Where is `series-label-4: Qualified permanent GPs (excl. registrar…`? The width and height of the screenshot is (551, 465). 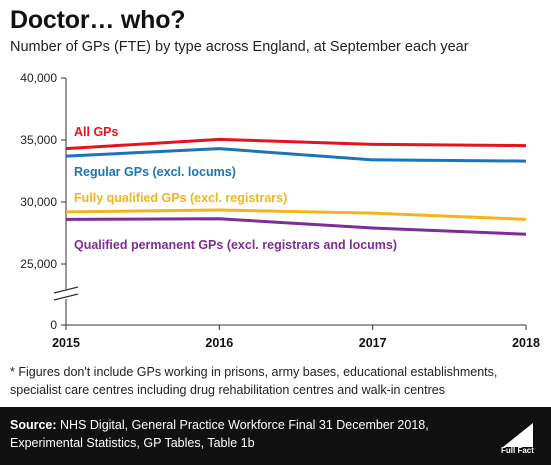 series-label-4: Qualified permanent GPs (excl. registrar… is located at coordinates (235, 245).